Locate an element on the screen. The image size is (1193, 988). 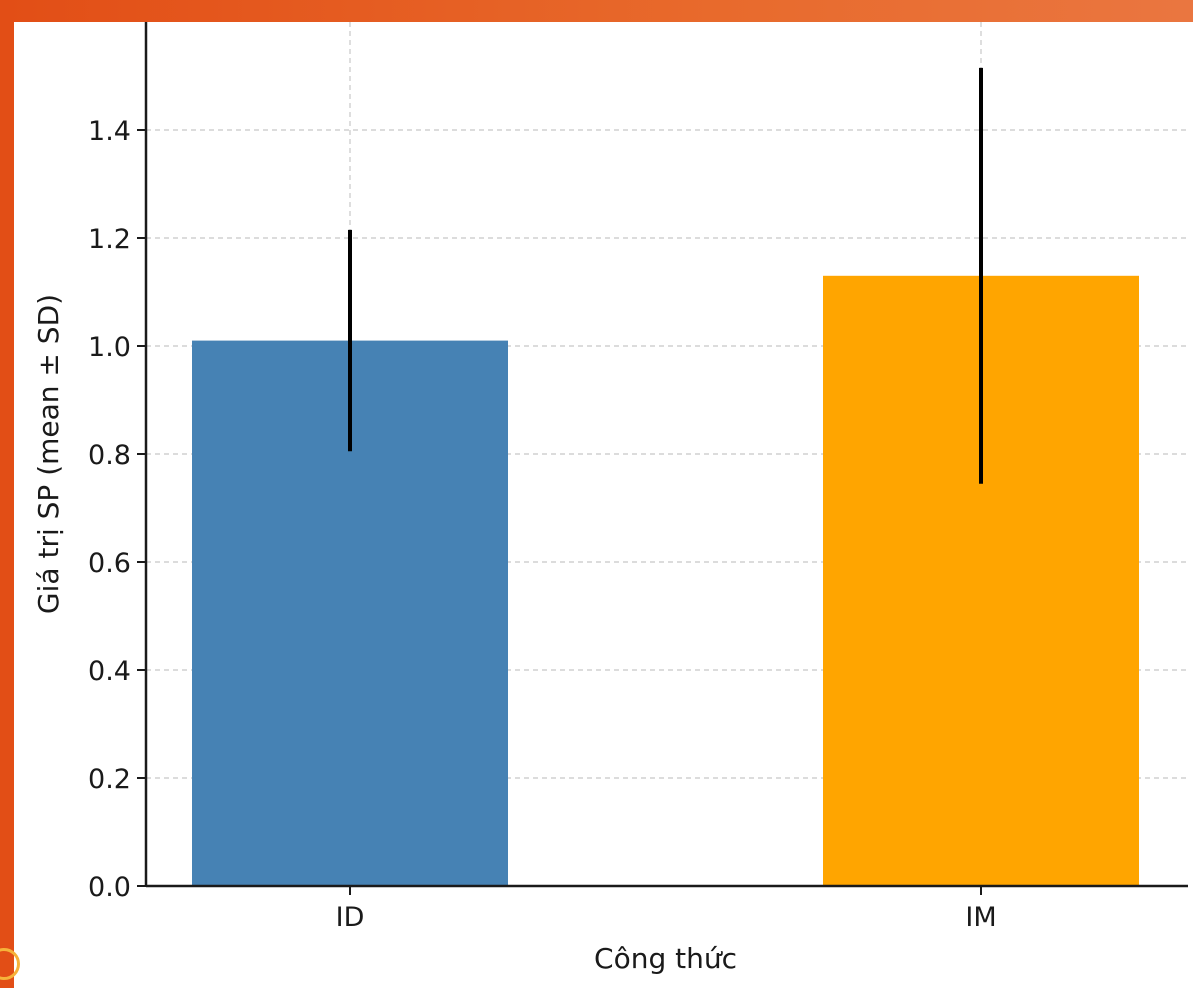
y-tick-label: 0.8 is located at coordinates (109, 455).